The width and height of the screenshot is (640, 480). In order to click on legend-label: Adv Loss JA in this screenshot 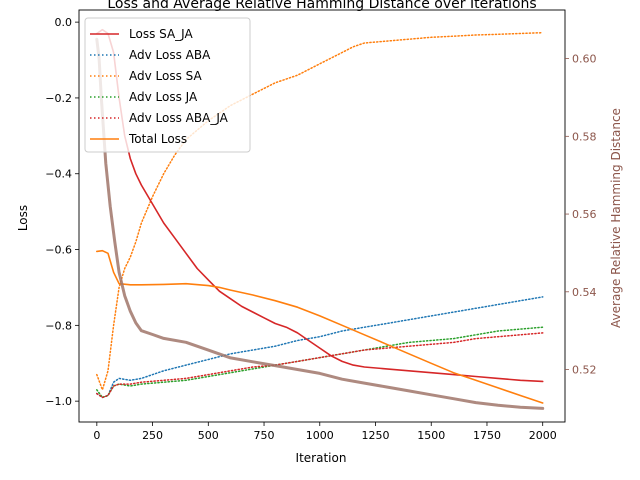, I will do `click(163, 97)`.